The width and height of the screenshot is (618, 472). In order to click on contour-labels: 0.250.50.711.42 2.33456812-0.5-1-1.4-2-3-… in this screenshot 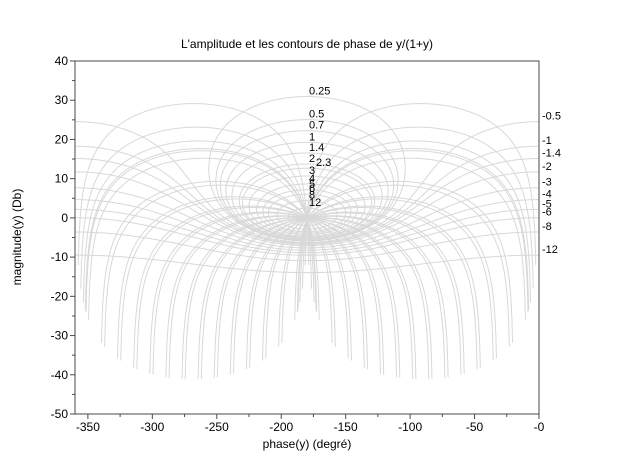, I will do `click(435, 171)`.